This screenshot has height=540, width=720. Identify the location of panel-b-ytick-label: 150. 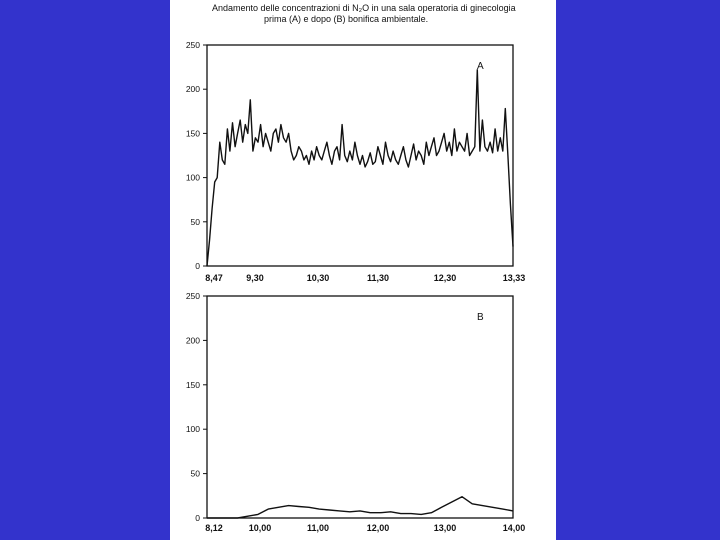
(193, 385).